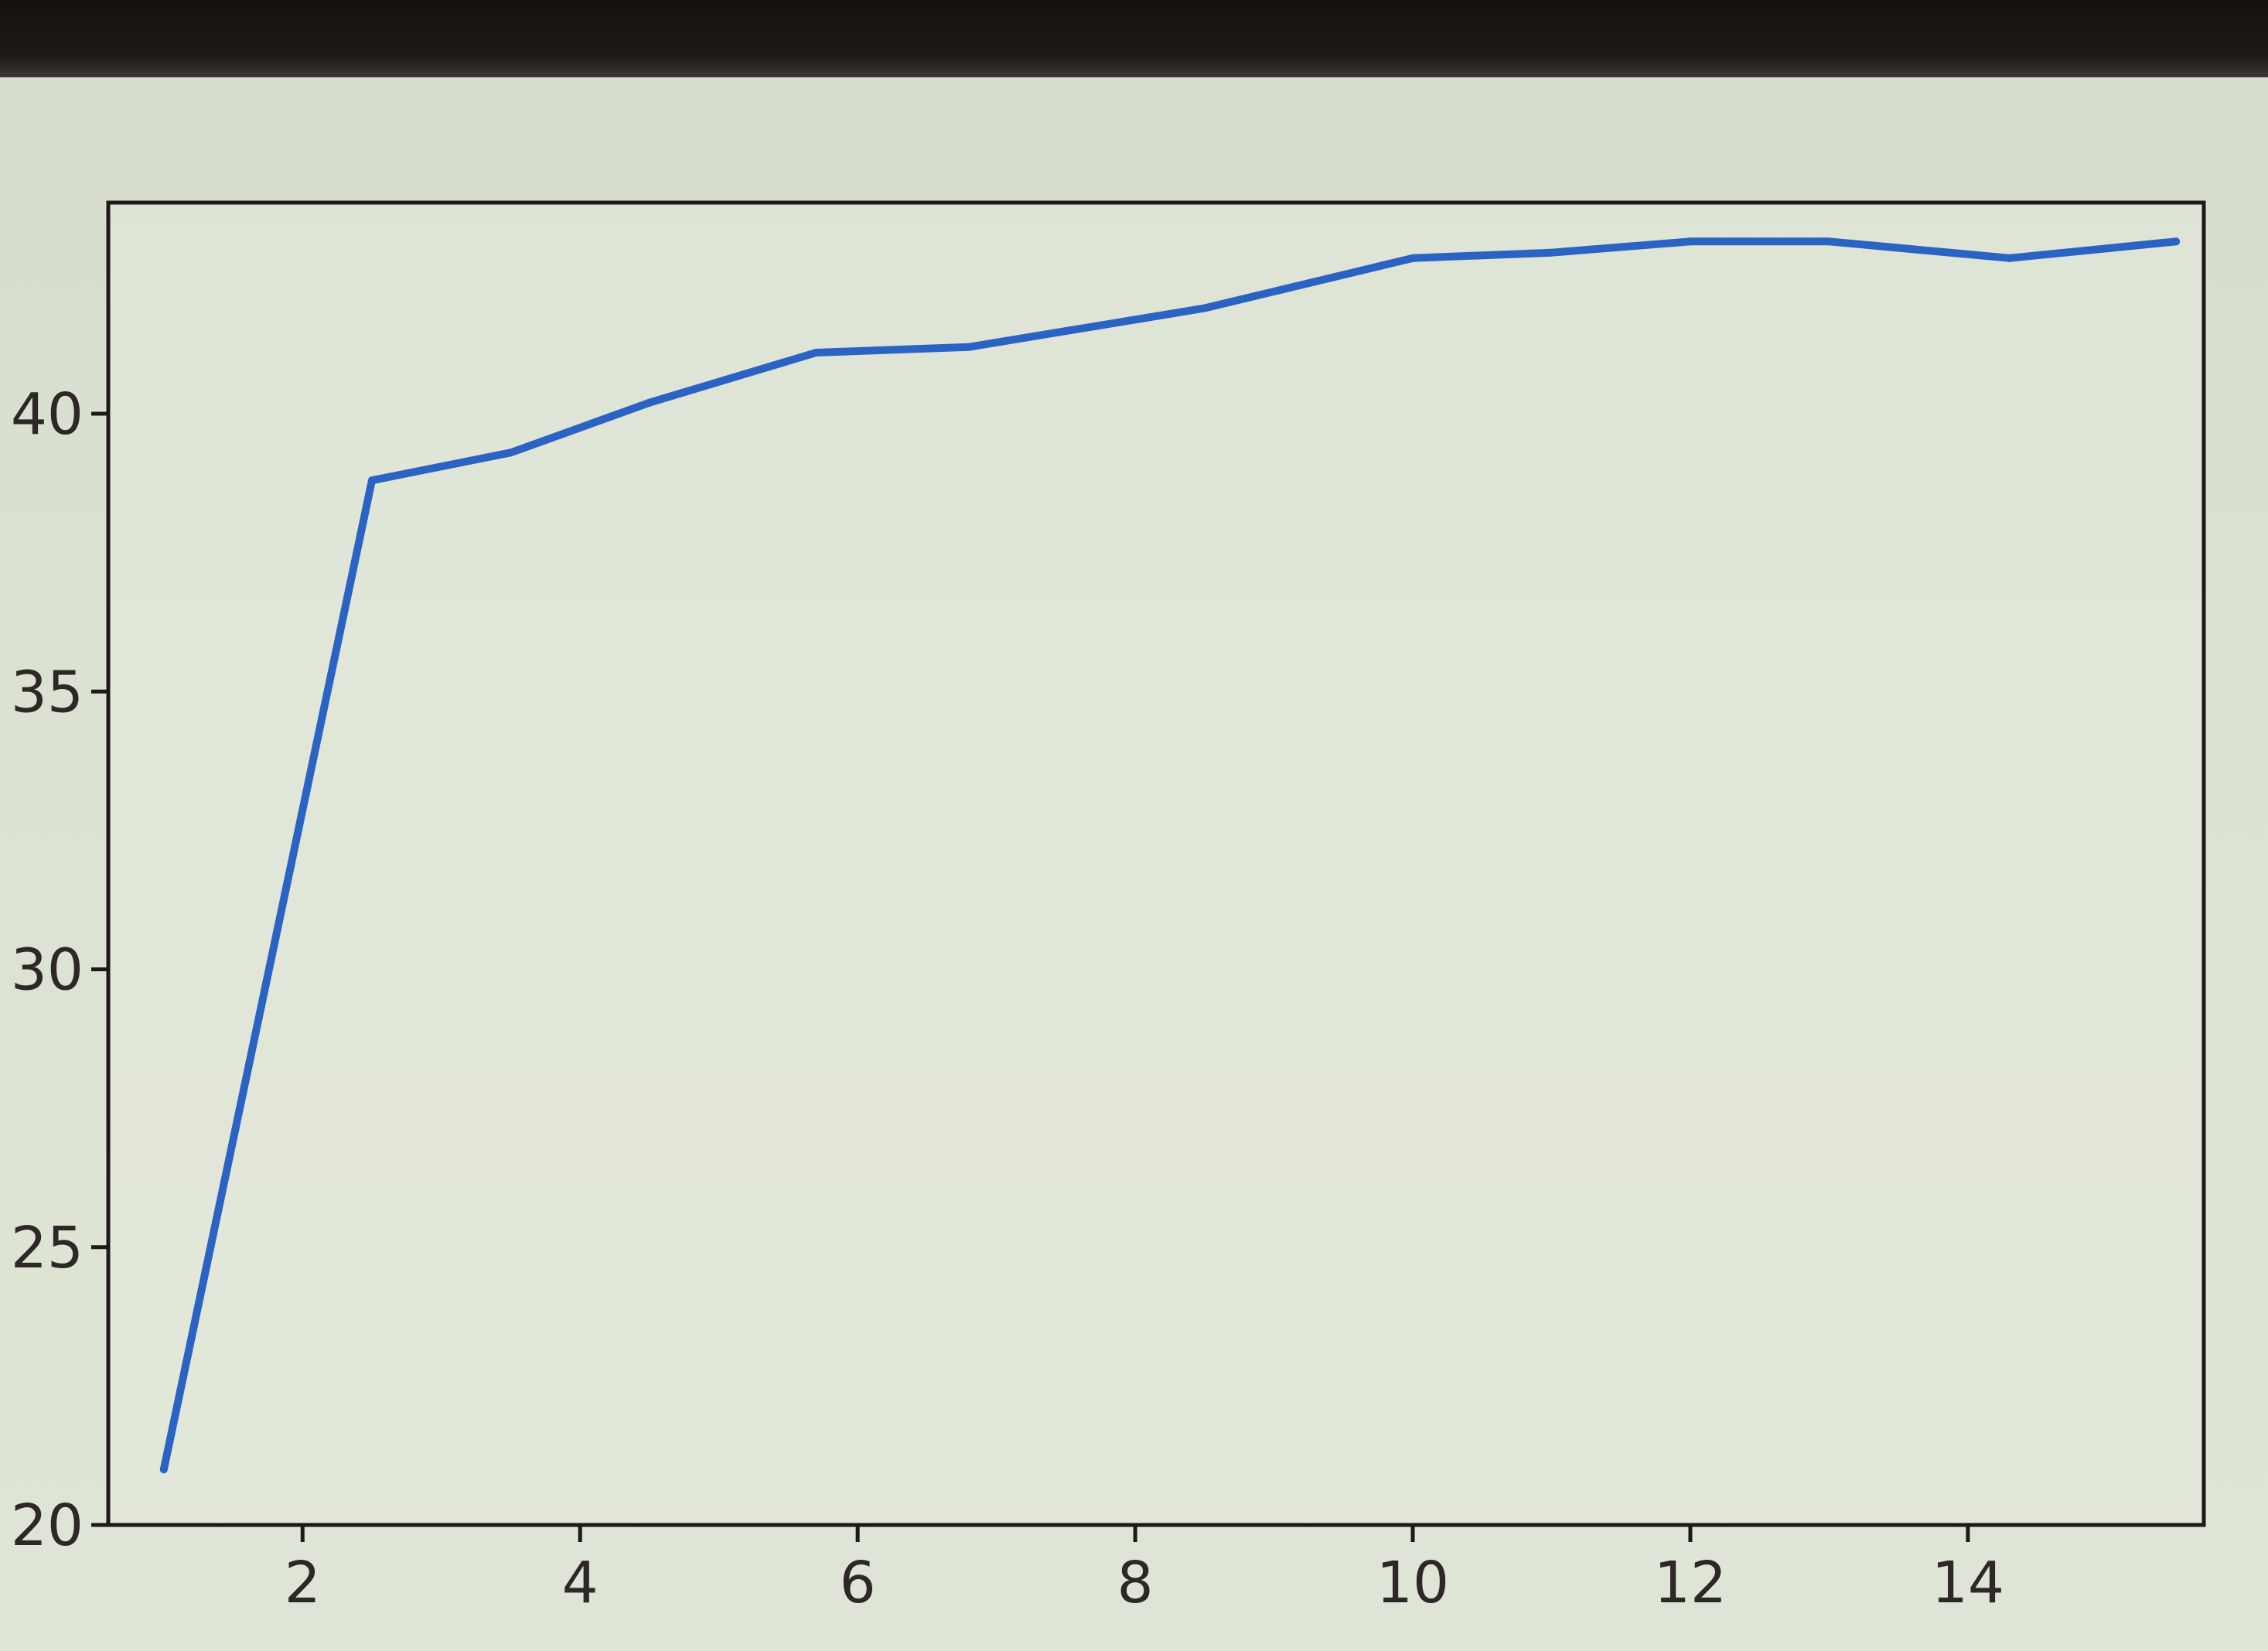 The width and height of the screenshot is (2268, 1651). What do you see at coordinates (47, 970) in the screenshot?
I see `y-tick-label: 30` at bounding box center [47, 970].